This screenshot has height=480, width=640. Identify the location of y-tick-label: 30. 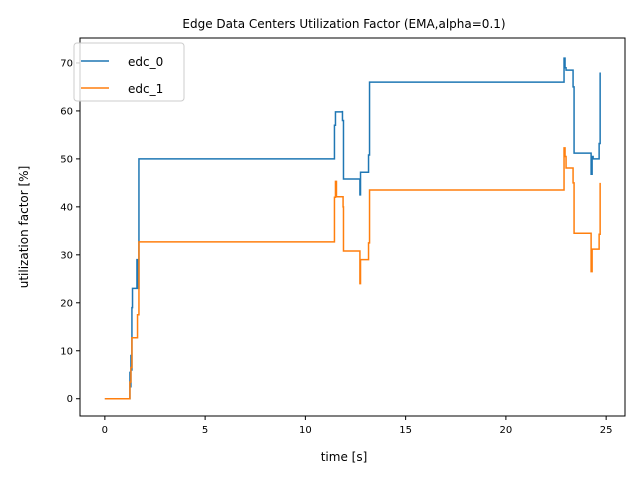
(66, 255).